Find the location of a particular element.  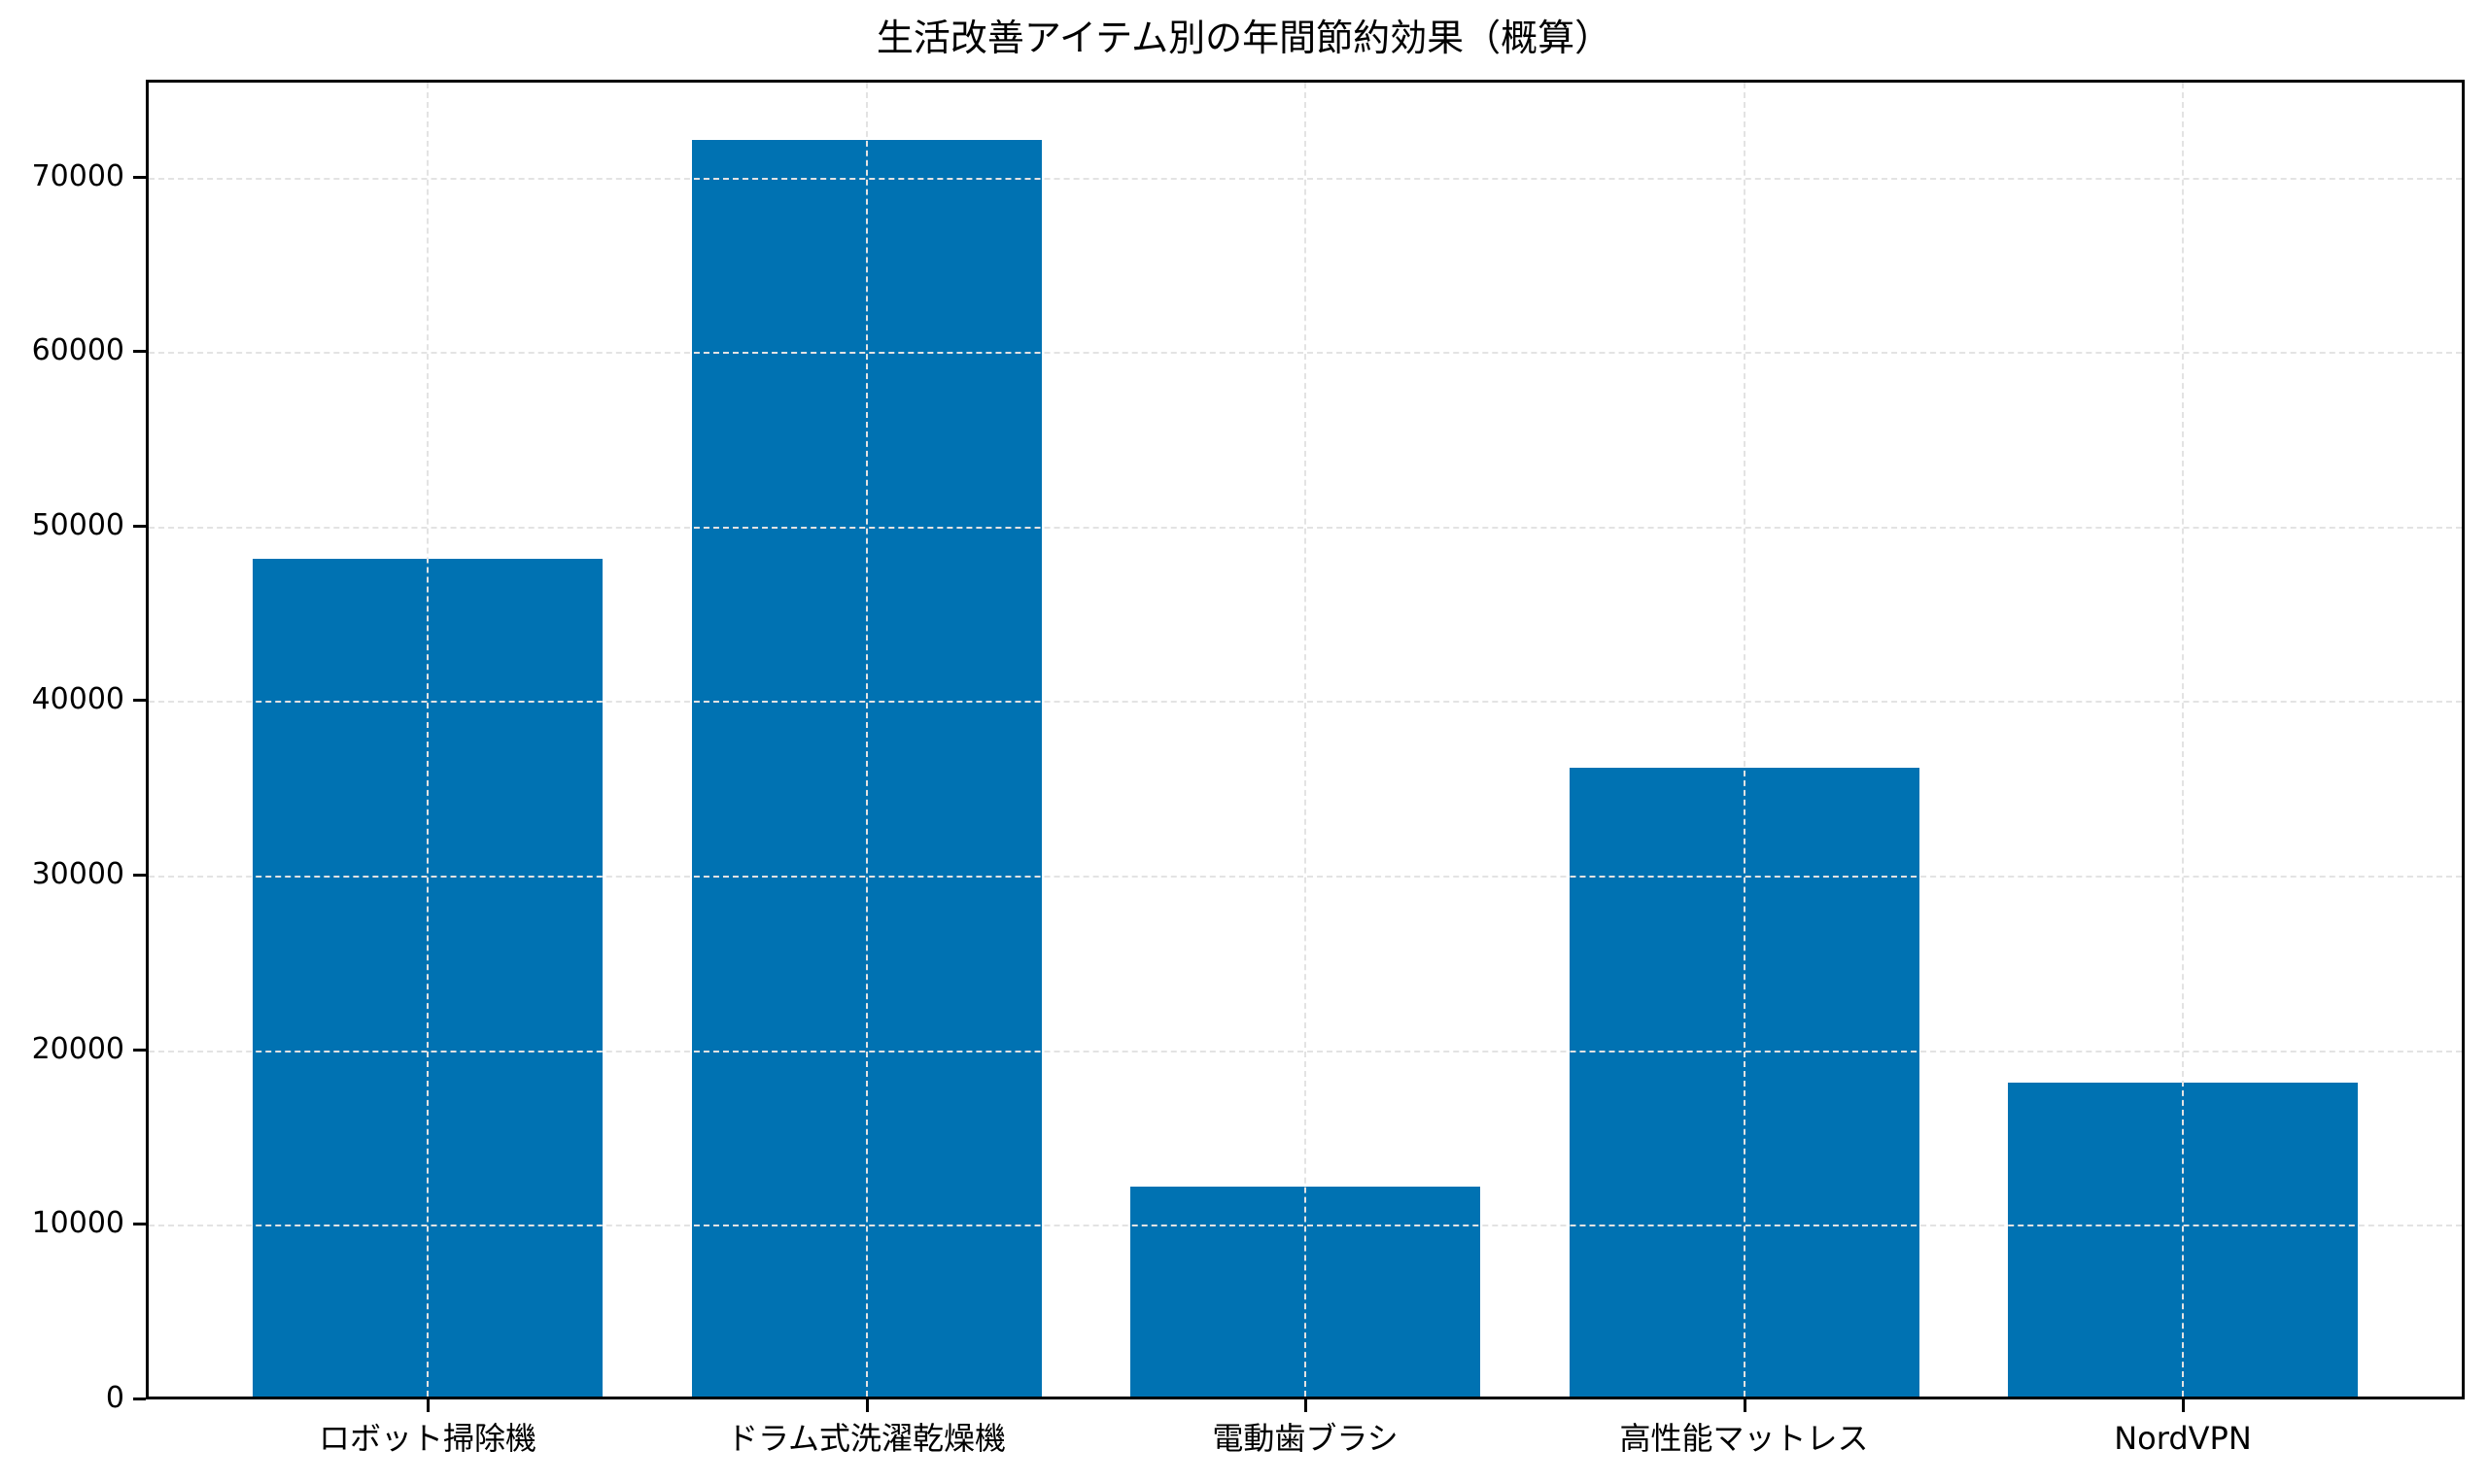

y-tick-label: 20000 is located at coordinates (77, 1048).